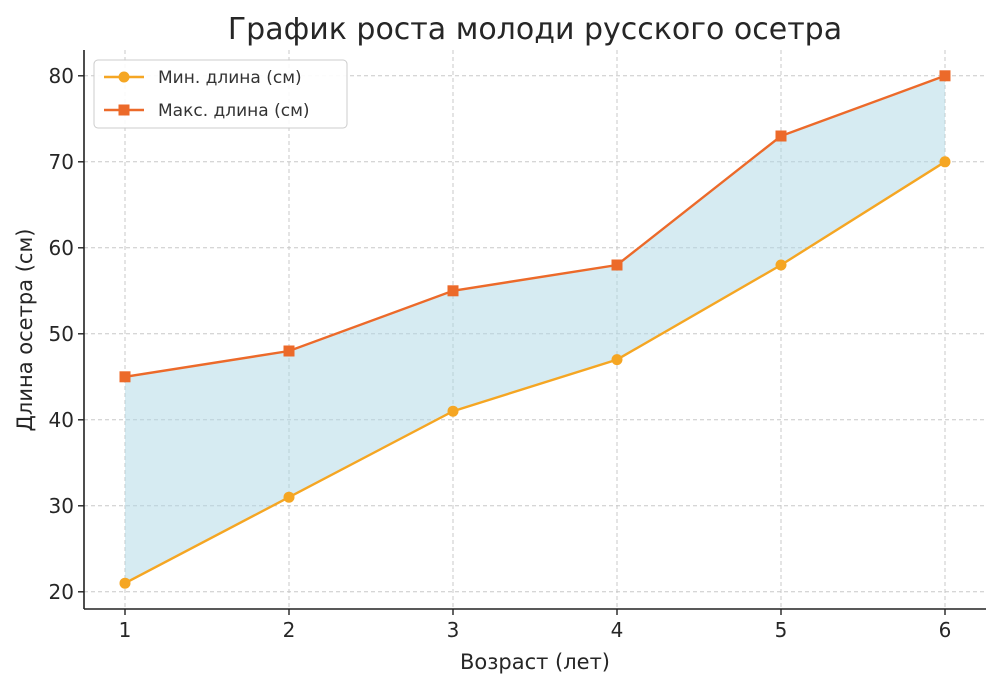 The height and width of the screenshot is (684, 991). I want to click on legend: Мин. длина (см) Макс. длина (см), so click(220, 94).